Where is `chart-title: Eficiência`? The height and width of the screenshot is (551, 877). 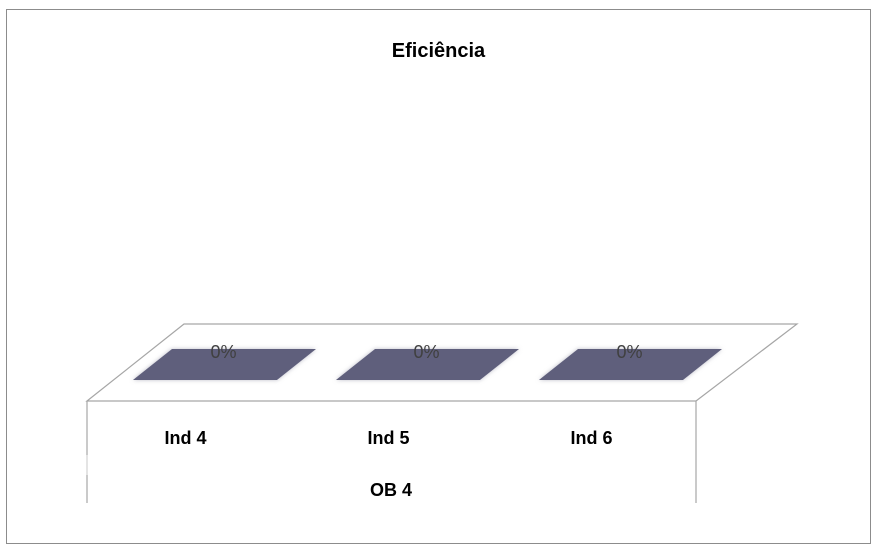 chart-title: Eficiência is located at coordinates (438, 51).